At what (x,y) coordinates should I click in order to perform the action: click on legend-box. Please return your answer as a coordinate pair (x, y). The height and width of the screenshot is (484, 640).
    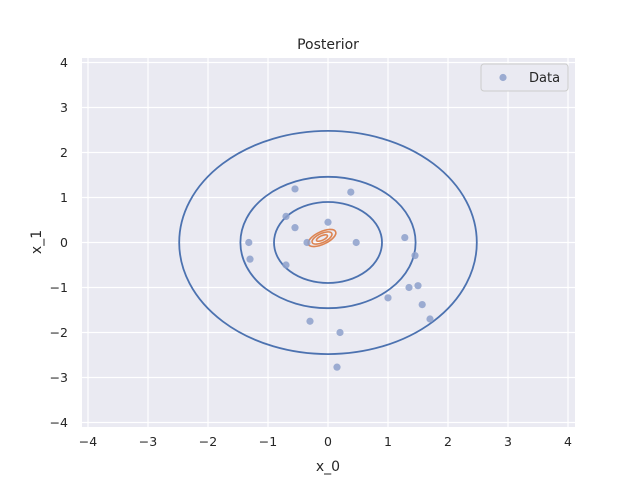
    Looking at the image, I should click on (524, 77).